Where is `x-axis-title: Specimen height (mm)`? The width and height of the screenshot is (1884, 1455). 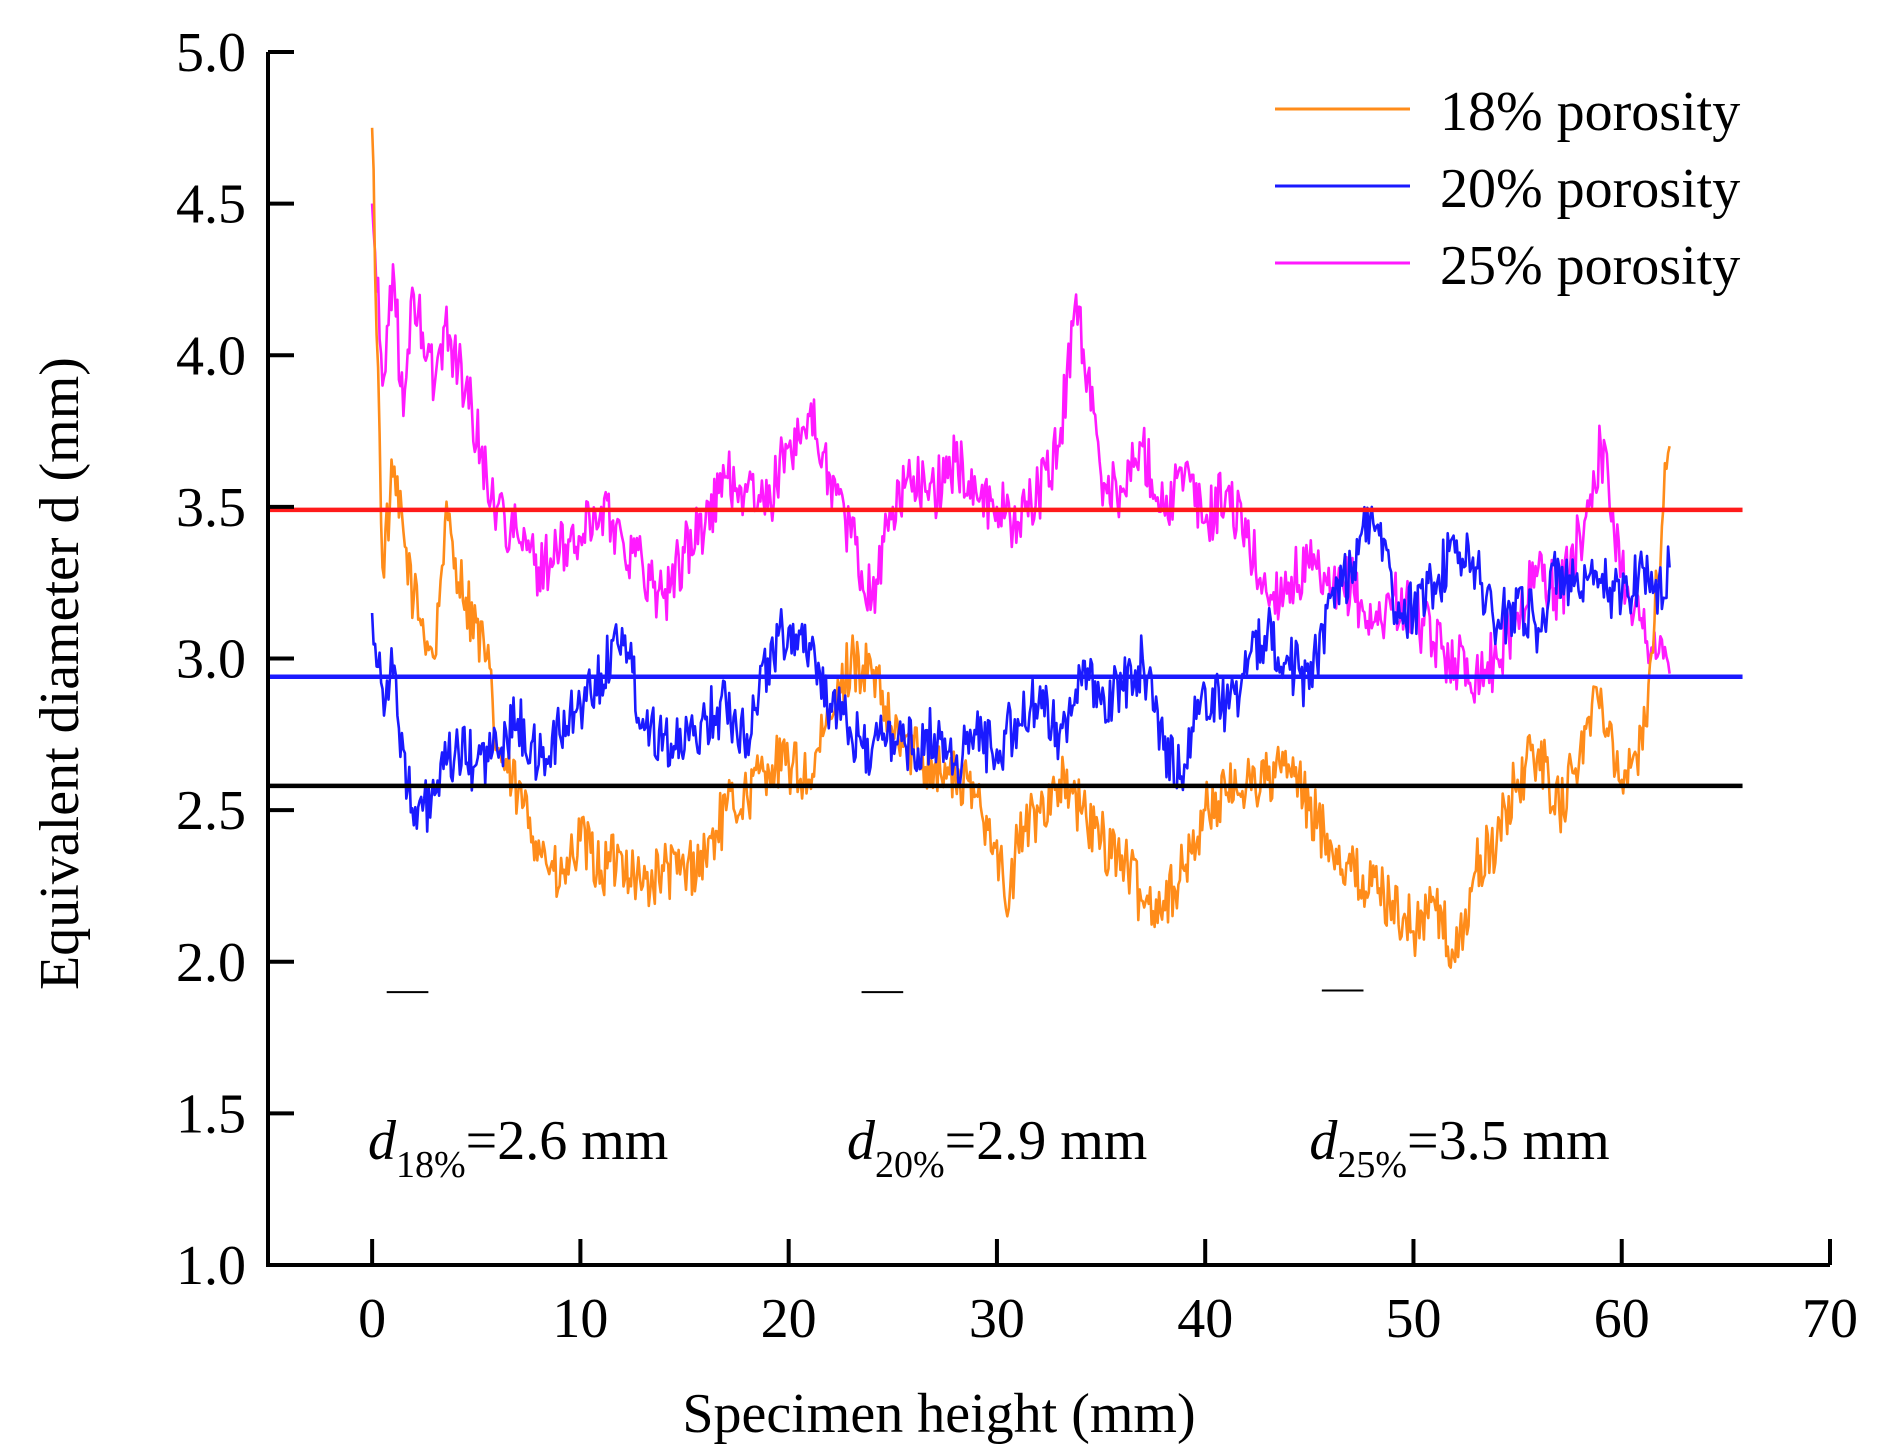 x-axis-title: Specimen height (mm) is located at coordinates (938, 1414).